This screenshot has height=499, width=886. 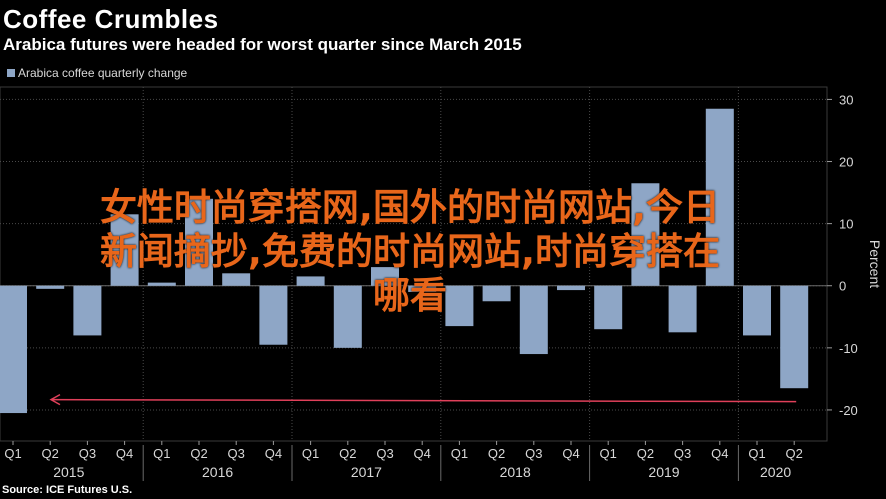 I want to click on x-year-label: 2015, so click(x=68, y=472).